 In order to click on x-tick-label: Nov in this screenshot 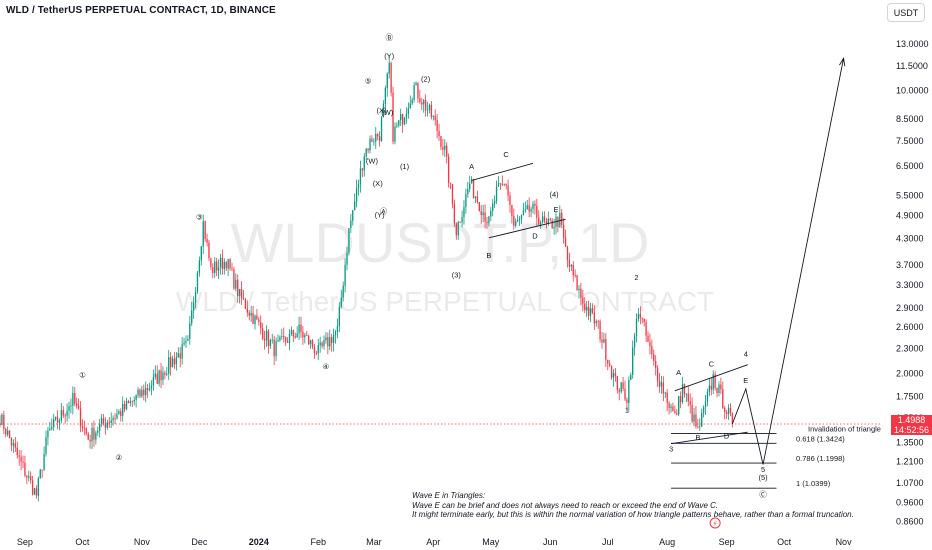, I will do `click(142, 542)`.